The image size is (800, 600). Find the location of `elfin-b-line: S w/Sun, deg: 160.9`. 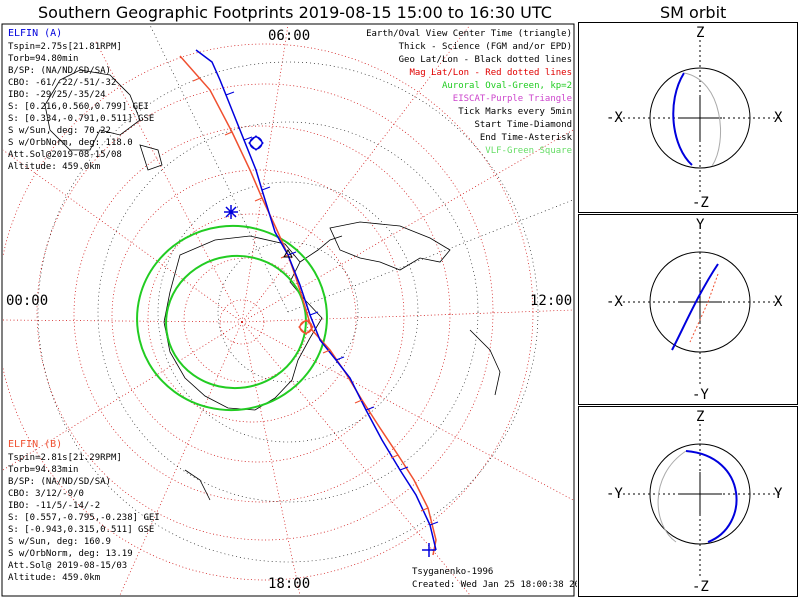

elfin-b-line: S w/Sun, deg: 160.9 is located at coordinates (59, 542).